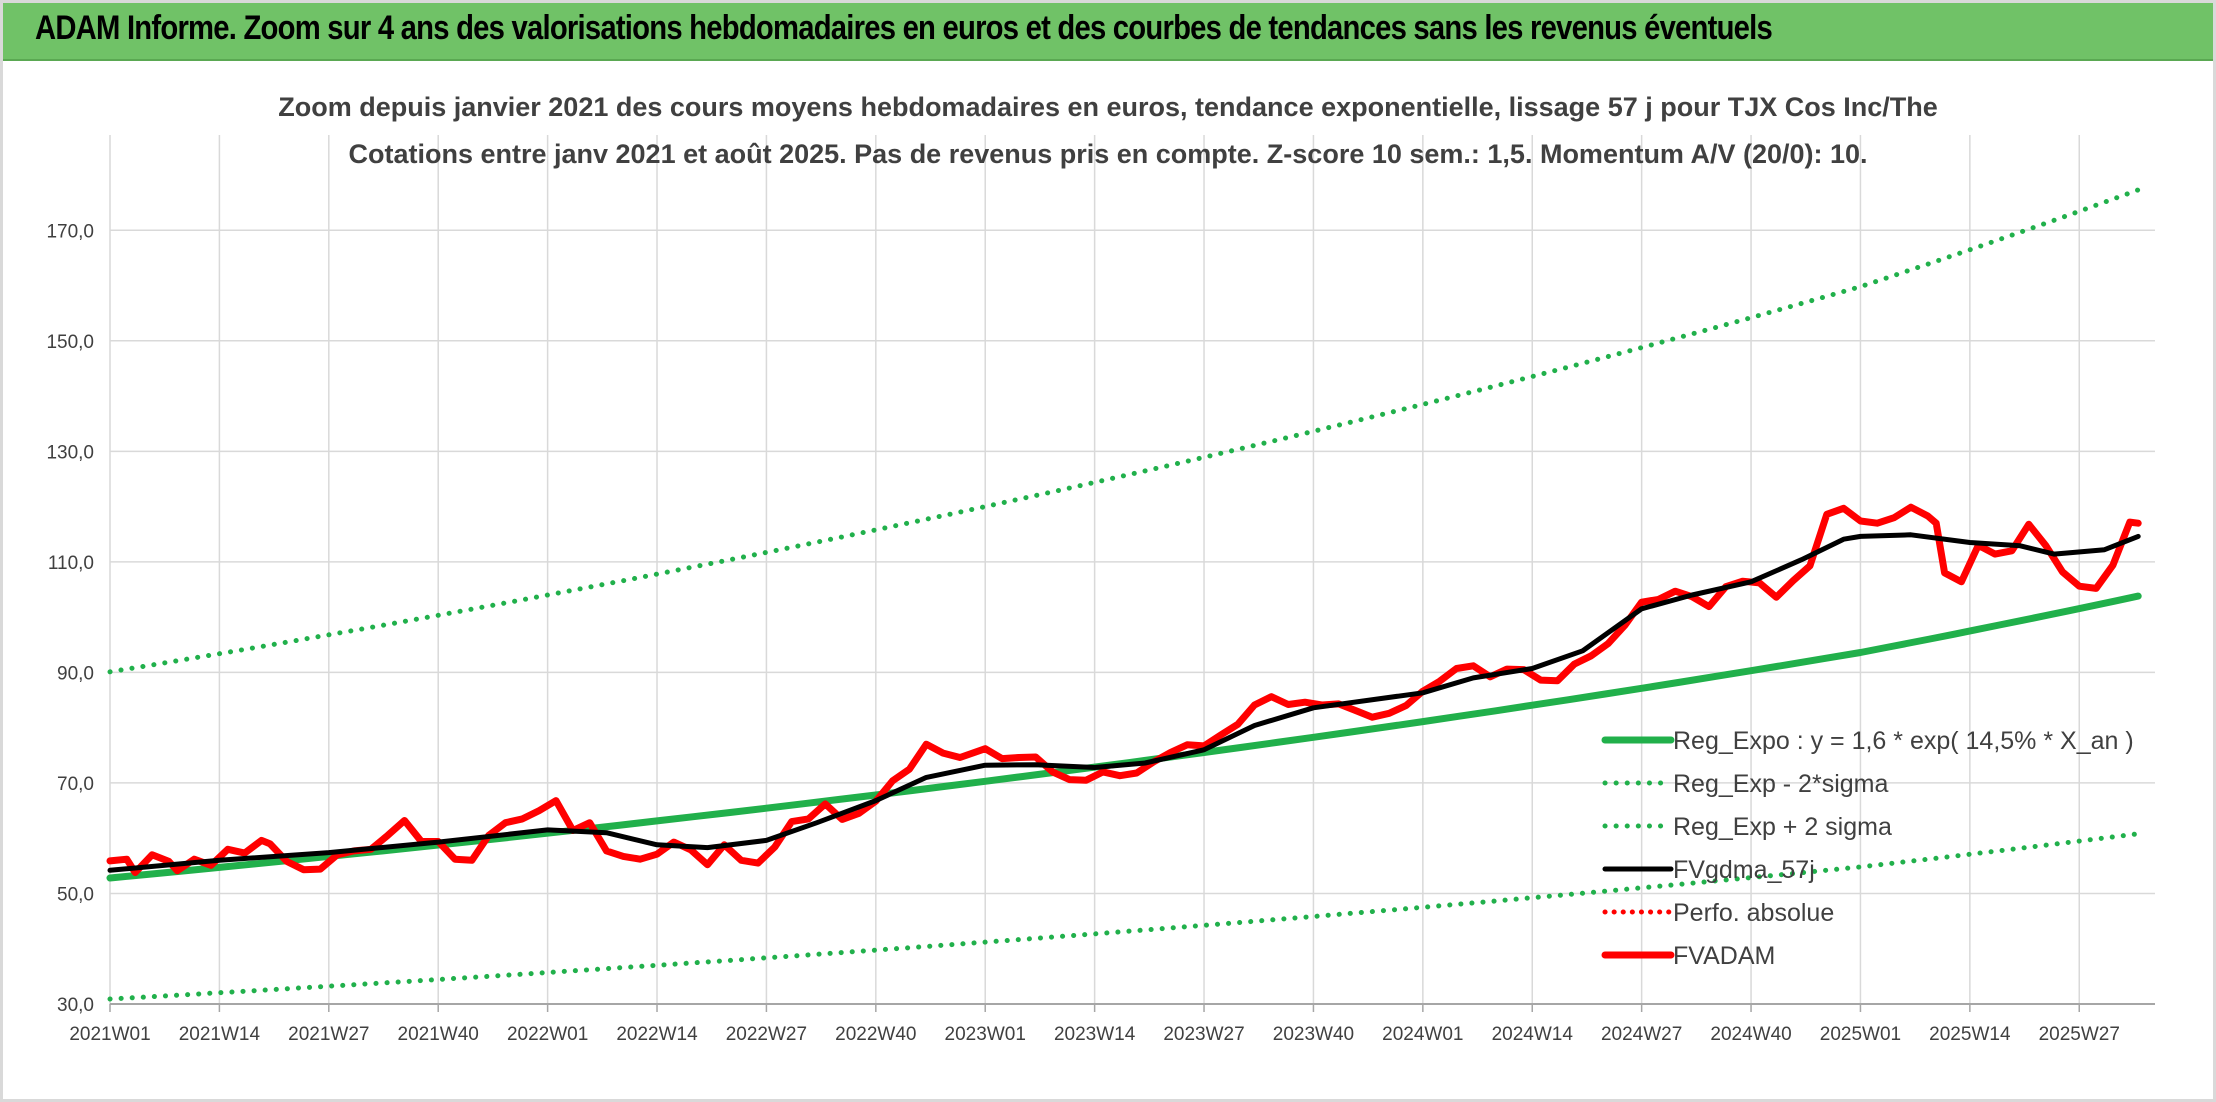  I want to click on y-tick-label: 30,0, so click(75, 1005).